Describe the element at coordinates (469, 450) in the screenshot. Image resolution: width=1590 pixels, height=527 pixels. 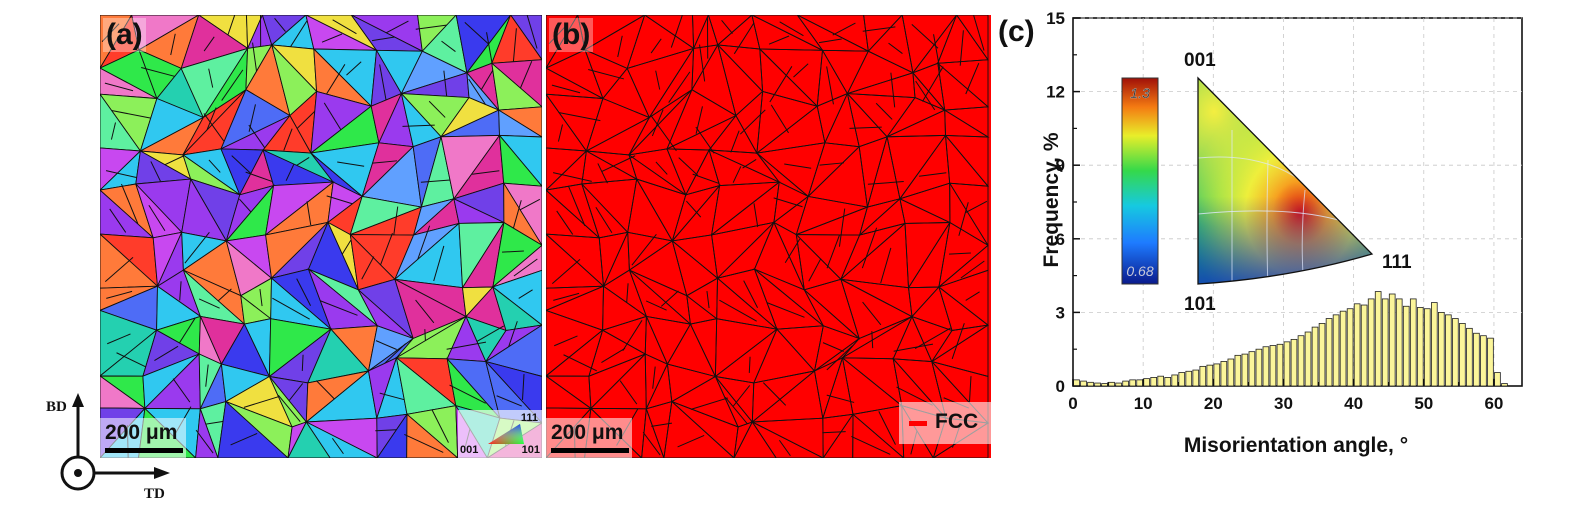
I see `ipf-key-001: 001` at that location.